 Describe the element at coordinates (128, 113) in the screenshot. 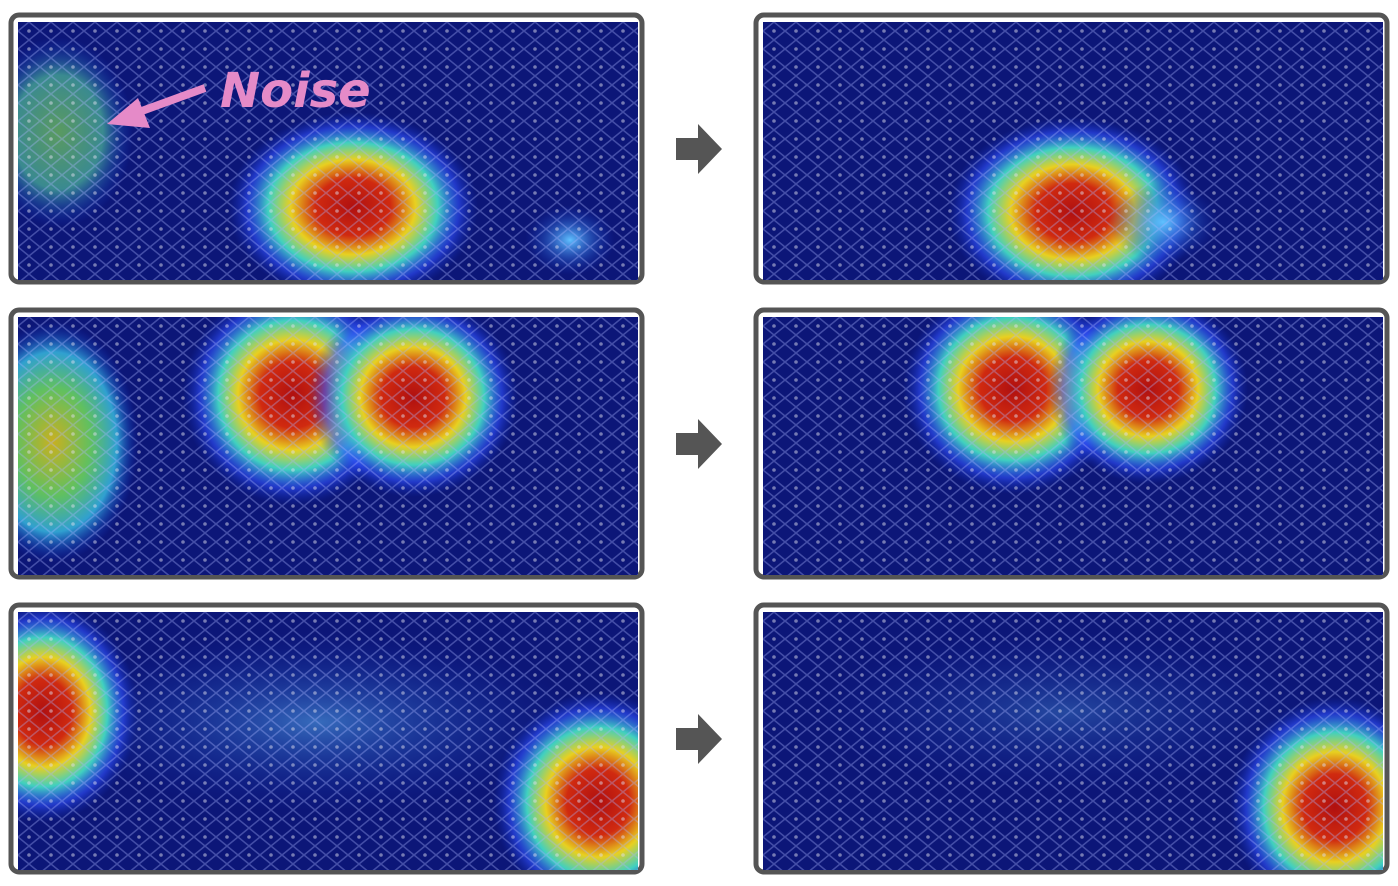

I see `annotation-arrowhead` at that location.